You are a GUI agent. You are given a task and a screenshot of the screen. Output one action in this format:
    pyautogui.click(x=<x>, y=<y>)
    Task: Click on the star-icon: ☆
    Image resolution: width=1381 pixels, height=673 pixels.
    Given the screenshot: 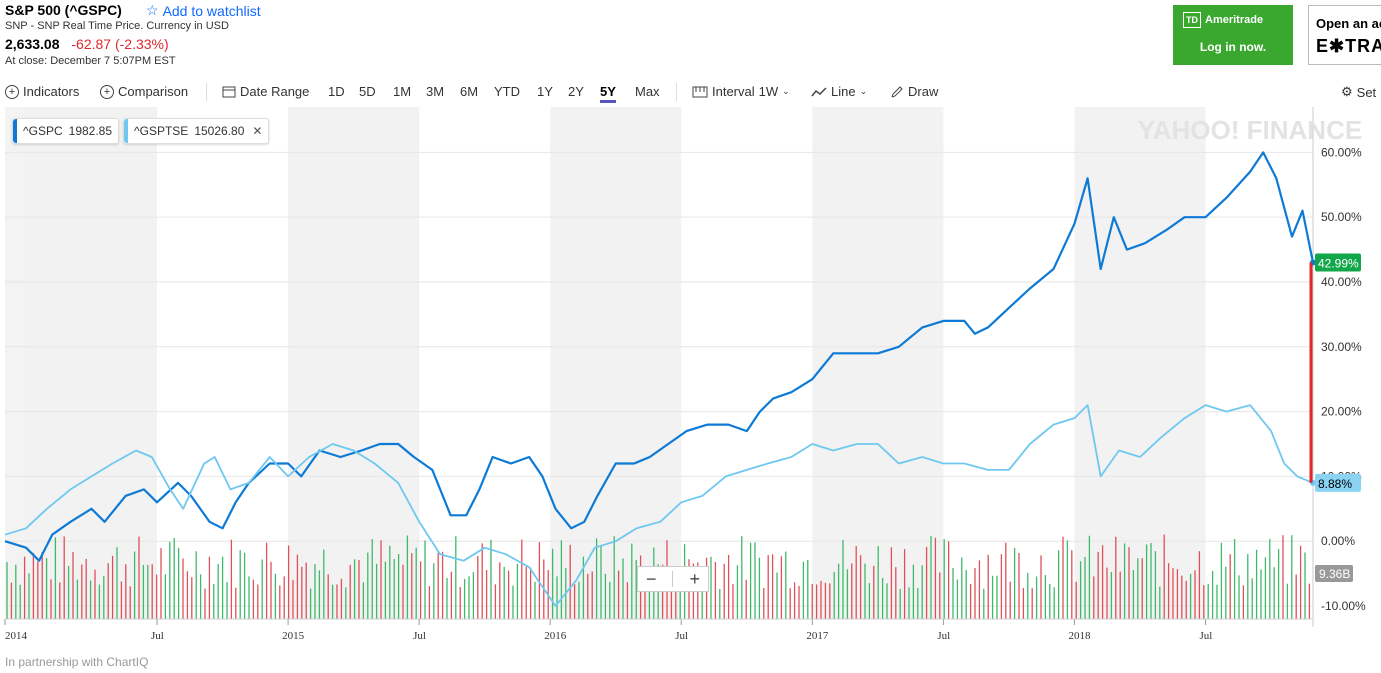 What is the action you would take?
    pyautogui.click(x=152, y=10)
    